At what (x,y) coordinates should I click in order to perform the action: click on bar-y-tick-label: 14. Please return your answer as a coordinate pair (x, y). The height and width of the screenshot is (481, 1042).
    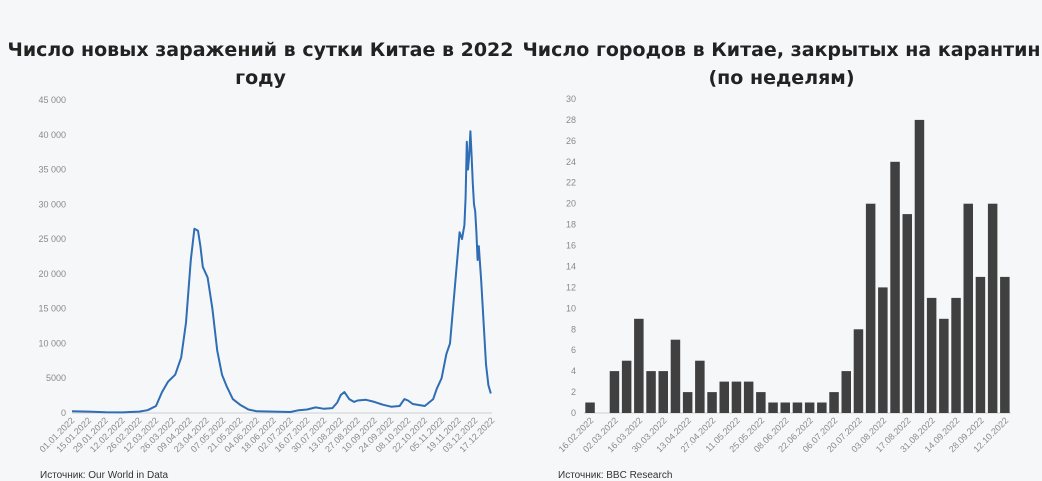
    Looking at the image, I should click on (571, 266).